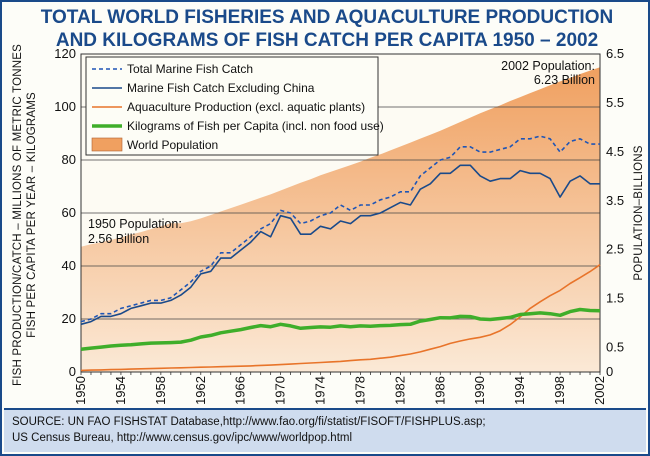  Describe the element at coordinates (519, 390) in the screenshot. I see `x-tick-label: 1994` at that location.